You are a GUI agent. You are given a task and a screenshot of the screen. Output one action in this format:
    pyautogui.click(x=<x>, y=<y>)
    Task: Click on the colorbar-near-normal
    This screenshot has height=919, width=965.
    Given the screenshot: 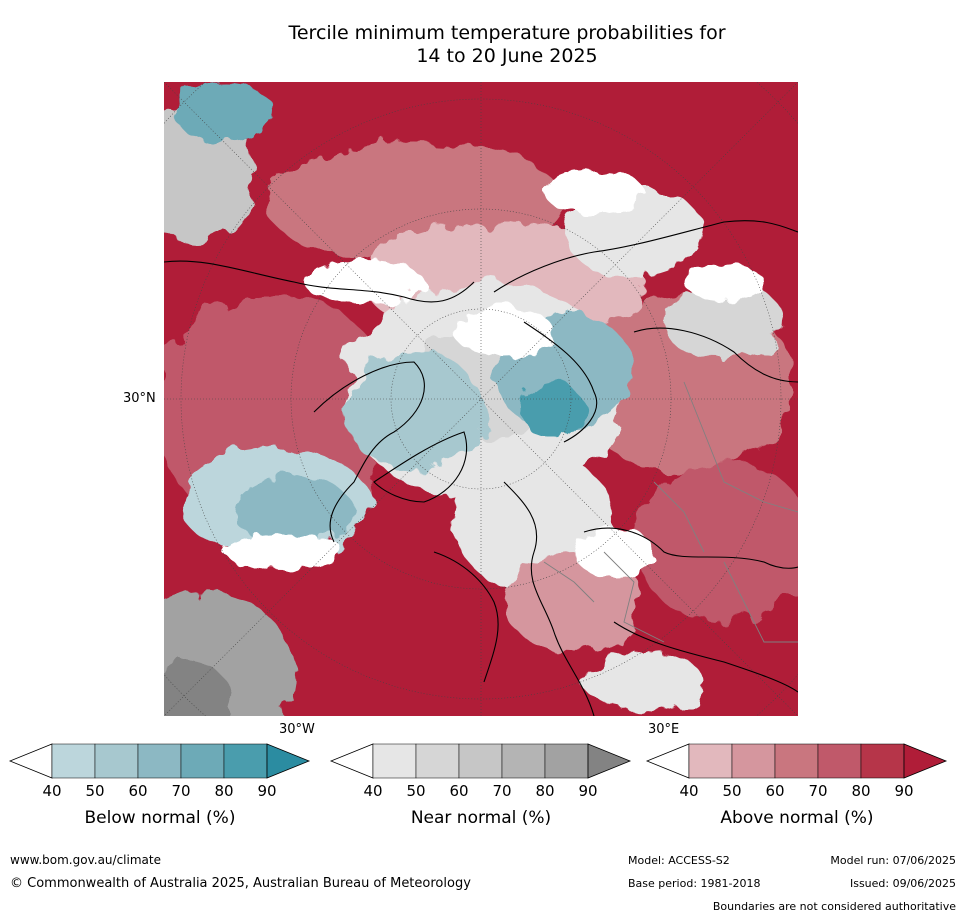 What is the action you would take?
    pyautogui.click(x=480, y=761)
    